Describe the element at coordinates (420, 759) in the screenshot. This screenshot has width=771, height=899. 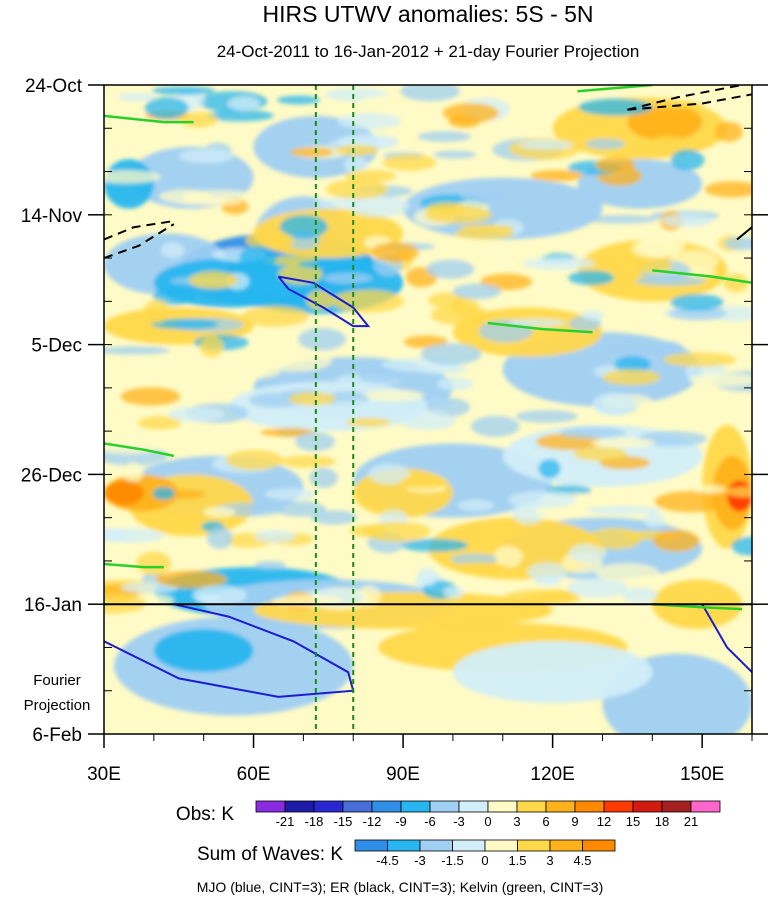
I see `x-axis-ticks: 30E 60E 90E 120E 150E` at that location.